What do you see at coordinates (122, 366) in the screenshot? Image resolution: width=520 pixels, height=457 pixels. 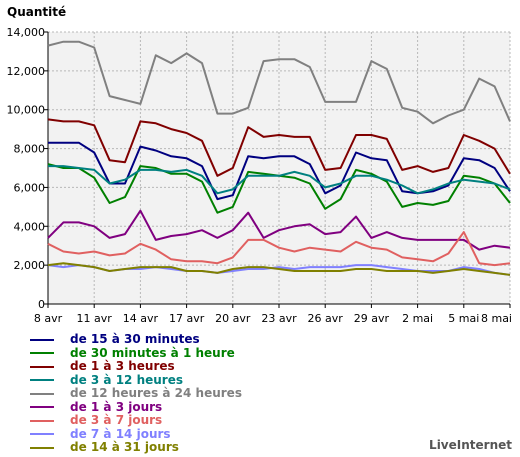 I see `legend-label: de 1 à 3 heures` at bounding box center [122, 366].